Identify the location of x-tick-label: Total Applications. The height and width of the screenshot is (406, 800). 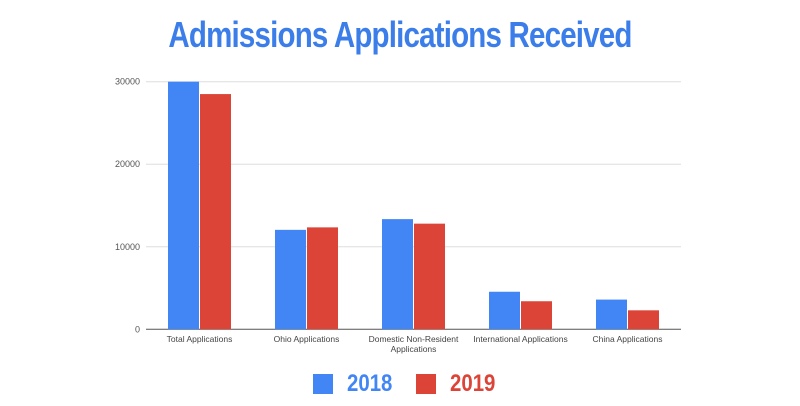
(200, 339).